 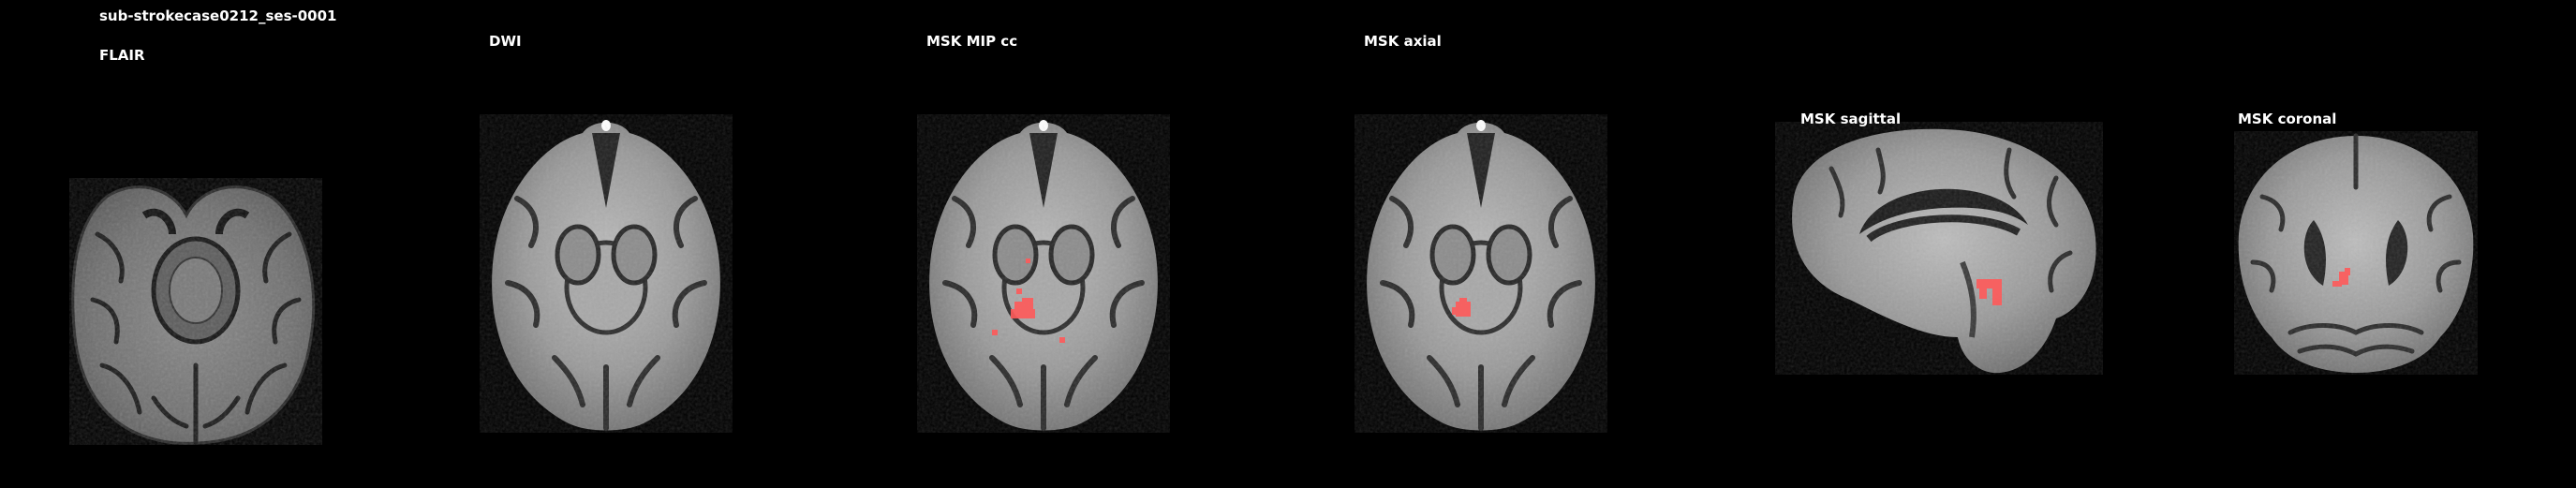 I want to click on msk-sagittal-image, so click(x=1939, y=249).